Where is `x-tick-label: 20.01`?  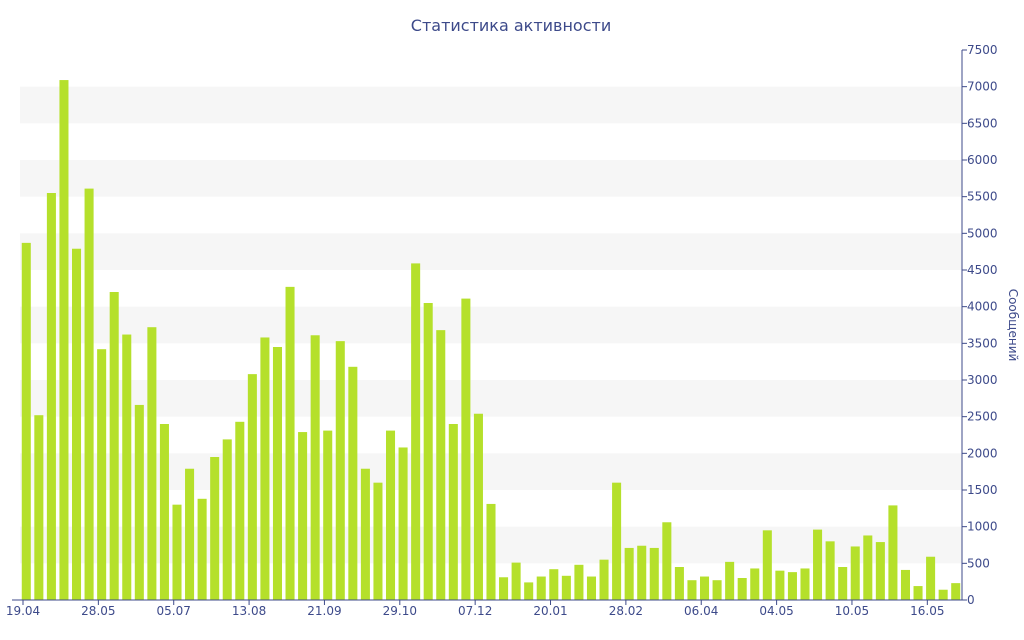
x-tick-label: 20.01 is located at coordinates (550, 611).